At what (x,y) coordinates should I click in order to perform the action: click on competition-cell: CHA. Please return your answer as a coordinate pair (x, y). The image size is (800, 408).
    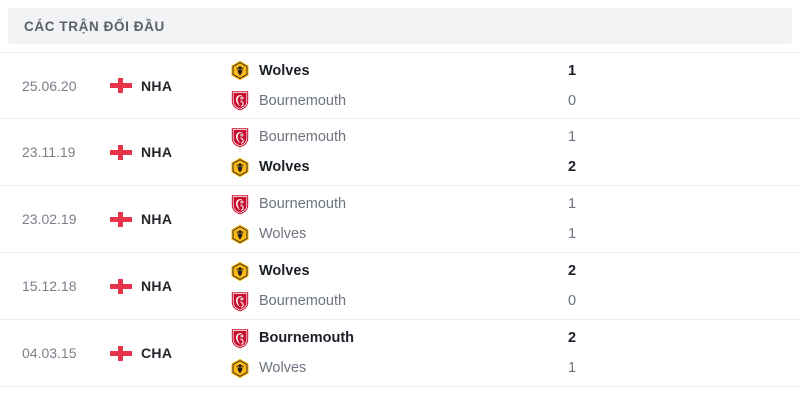
    Looking at the image, I should click on (165, 353).